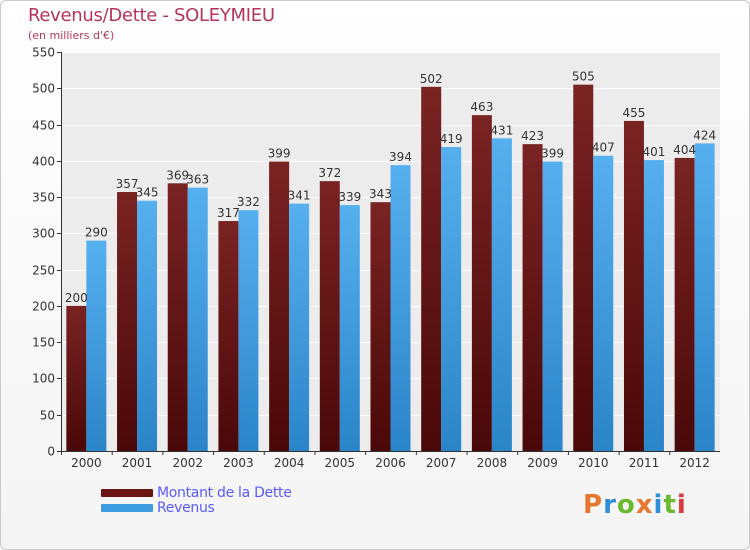 The width and height of the screenshot is (750, 550). Describe the element at coordinates (634, 113) in the screenshot. I see `debt-value-label: 455` at that location.